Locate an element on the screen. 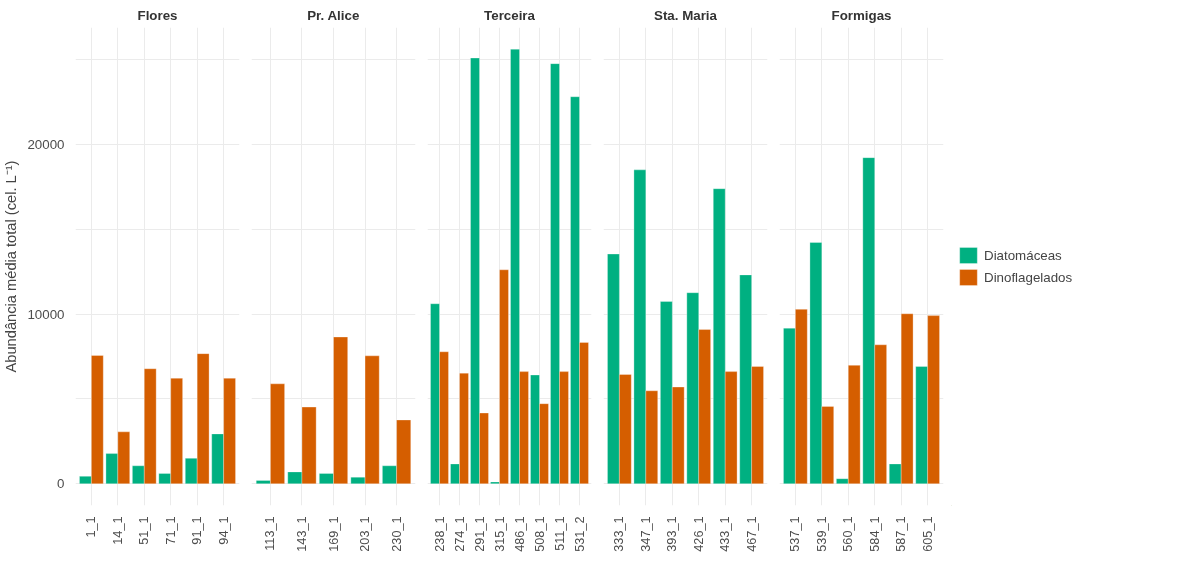 The height and width of the screenshot is (582, 1179). x-tick-label: 274_1 is located at coordinates (459, 534).